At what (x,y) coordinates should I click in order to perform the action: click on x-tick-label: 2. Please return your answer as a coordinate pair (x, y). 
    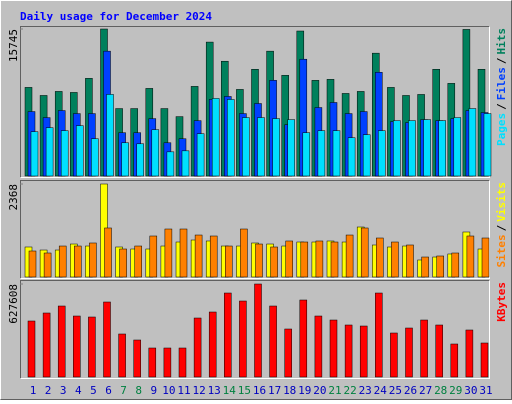
    Looking at the image, I should click on (48, 390).